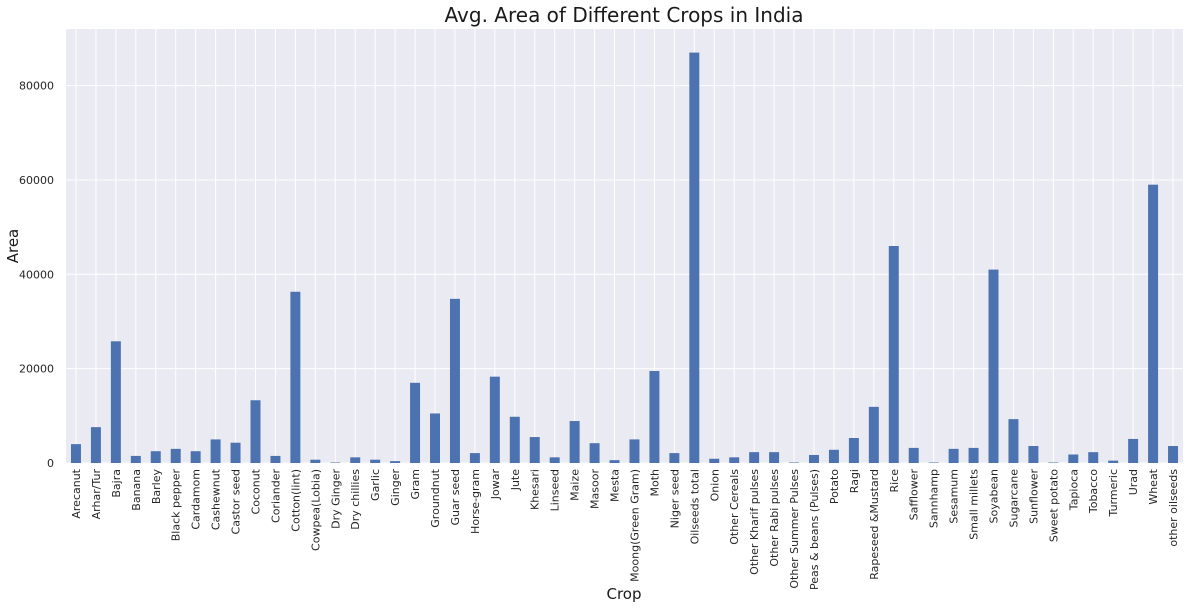  Describe the element at coordinates (475, 501) in the screenshot. I see `x-tick-label: Horse-gram` at that location.